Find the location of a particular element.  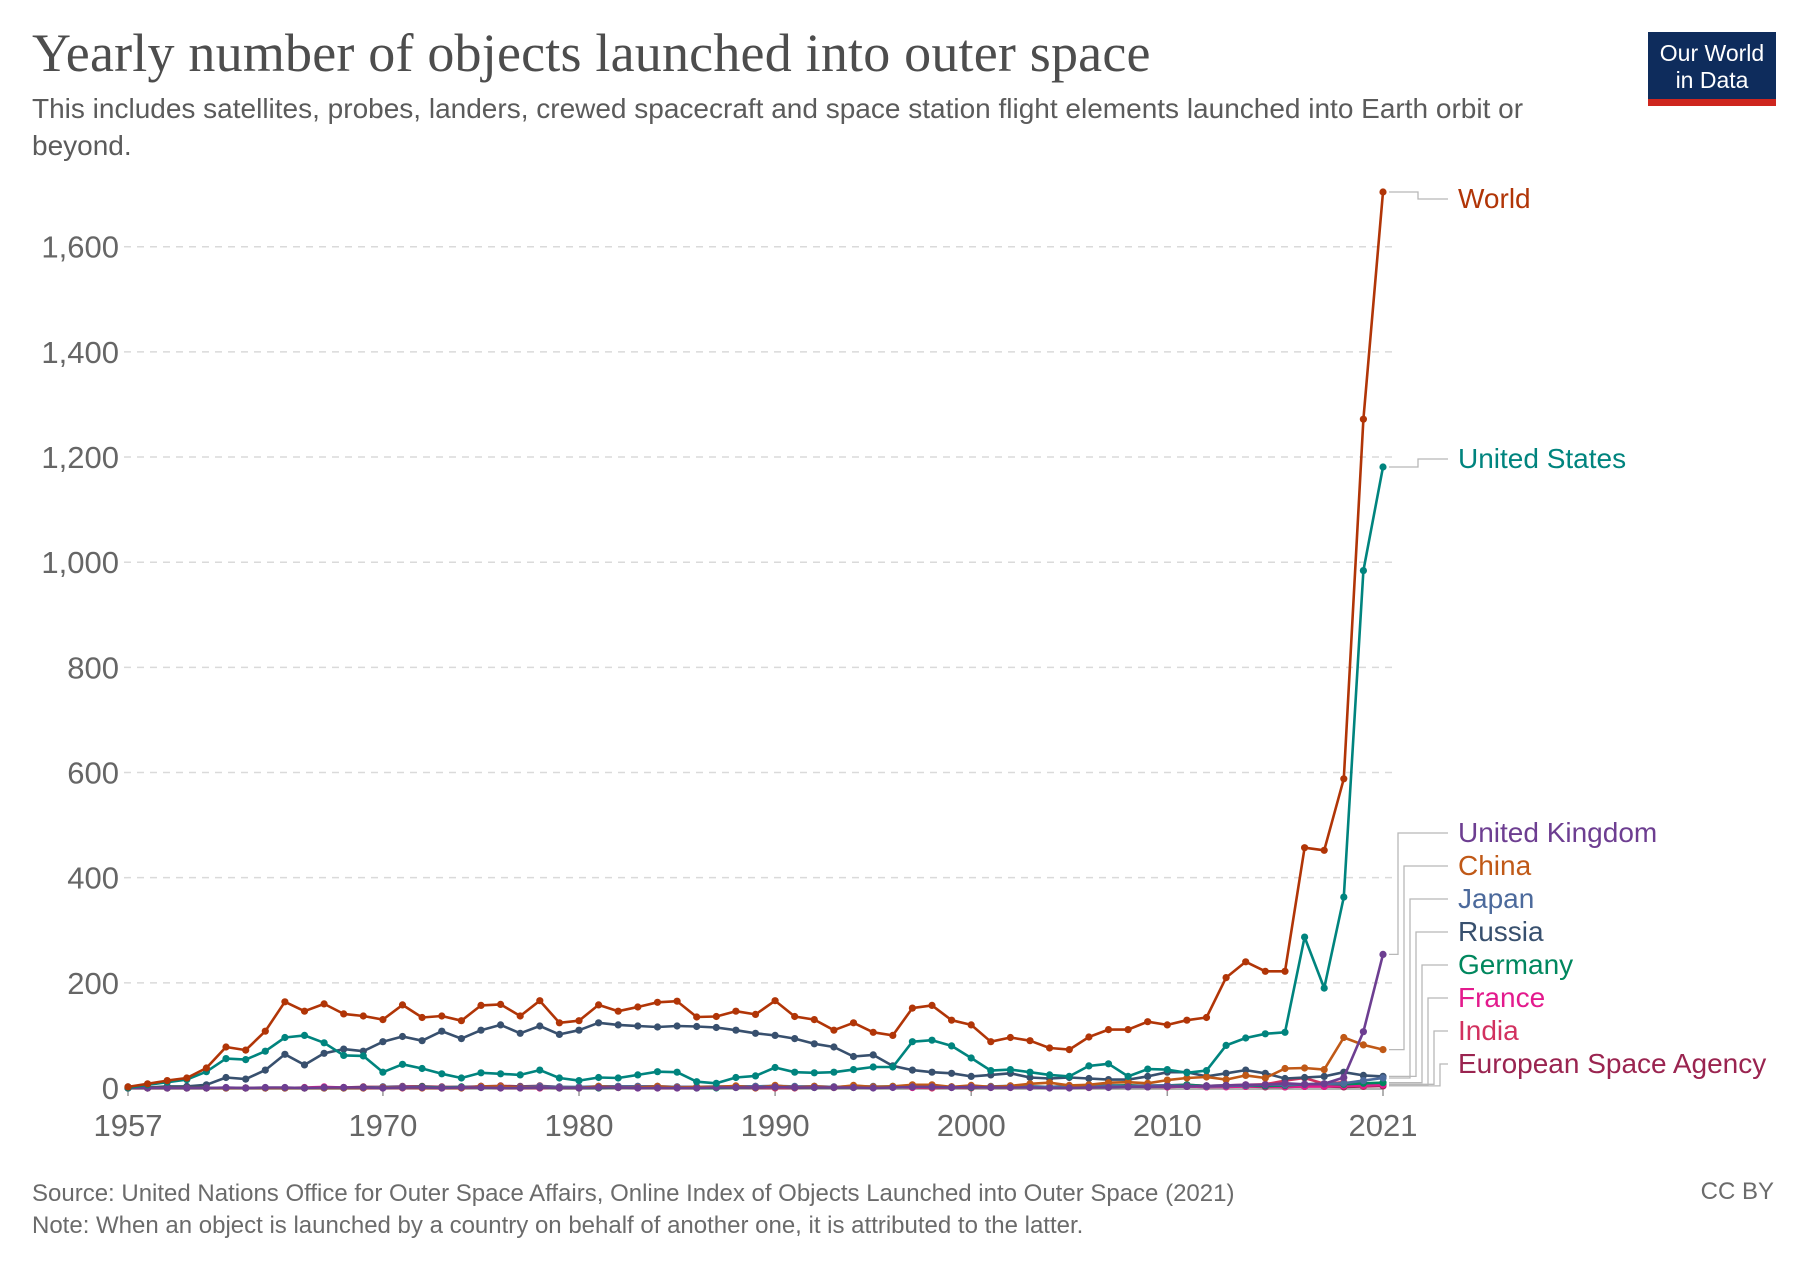

logo-accent-bar is located at coordinates (1712, 102).